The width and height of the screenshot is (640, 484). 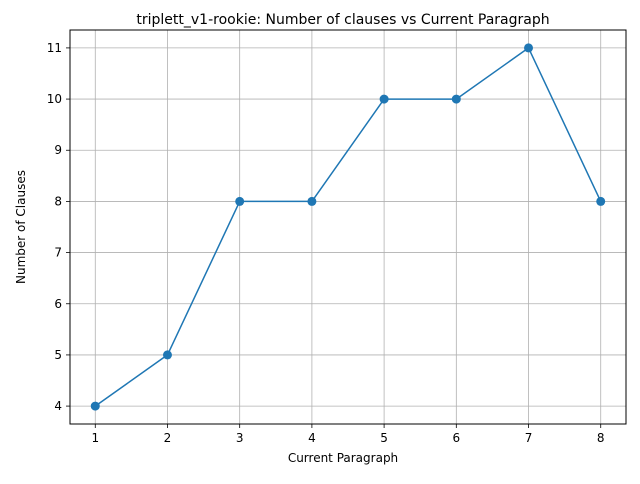 I want to click on y-tick-label: 6, so click(x=58, y=304).